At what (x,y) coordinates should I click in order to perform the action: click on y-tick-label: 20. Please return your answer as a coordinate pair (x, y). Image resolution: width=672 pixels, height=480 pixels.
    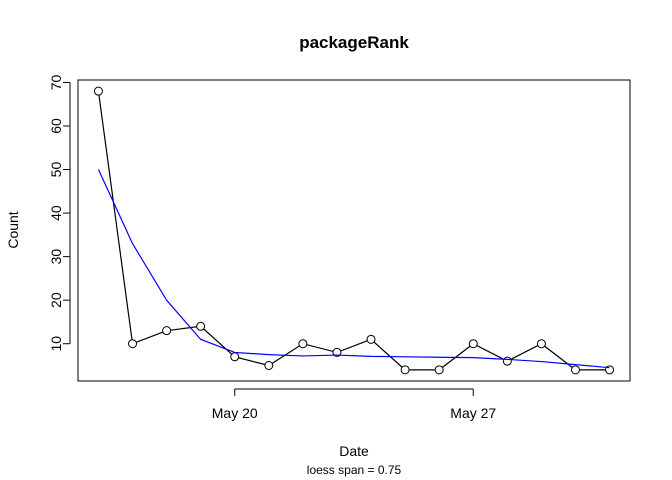
    Looking at the image, I should click on (56, 300).